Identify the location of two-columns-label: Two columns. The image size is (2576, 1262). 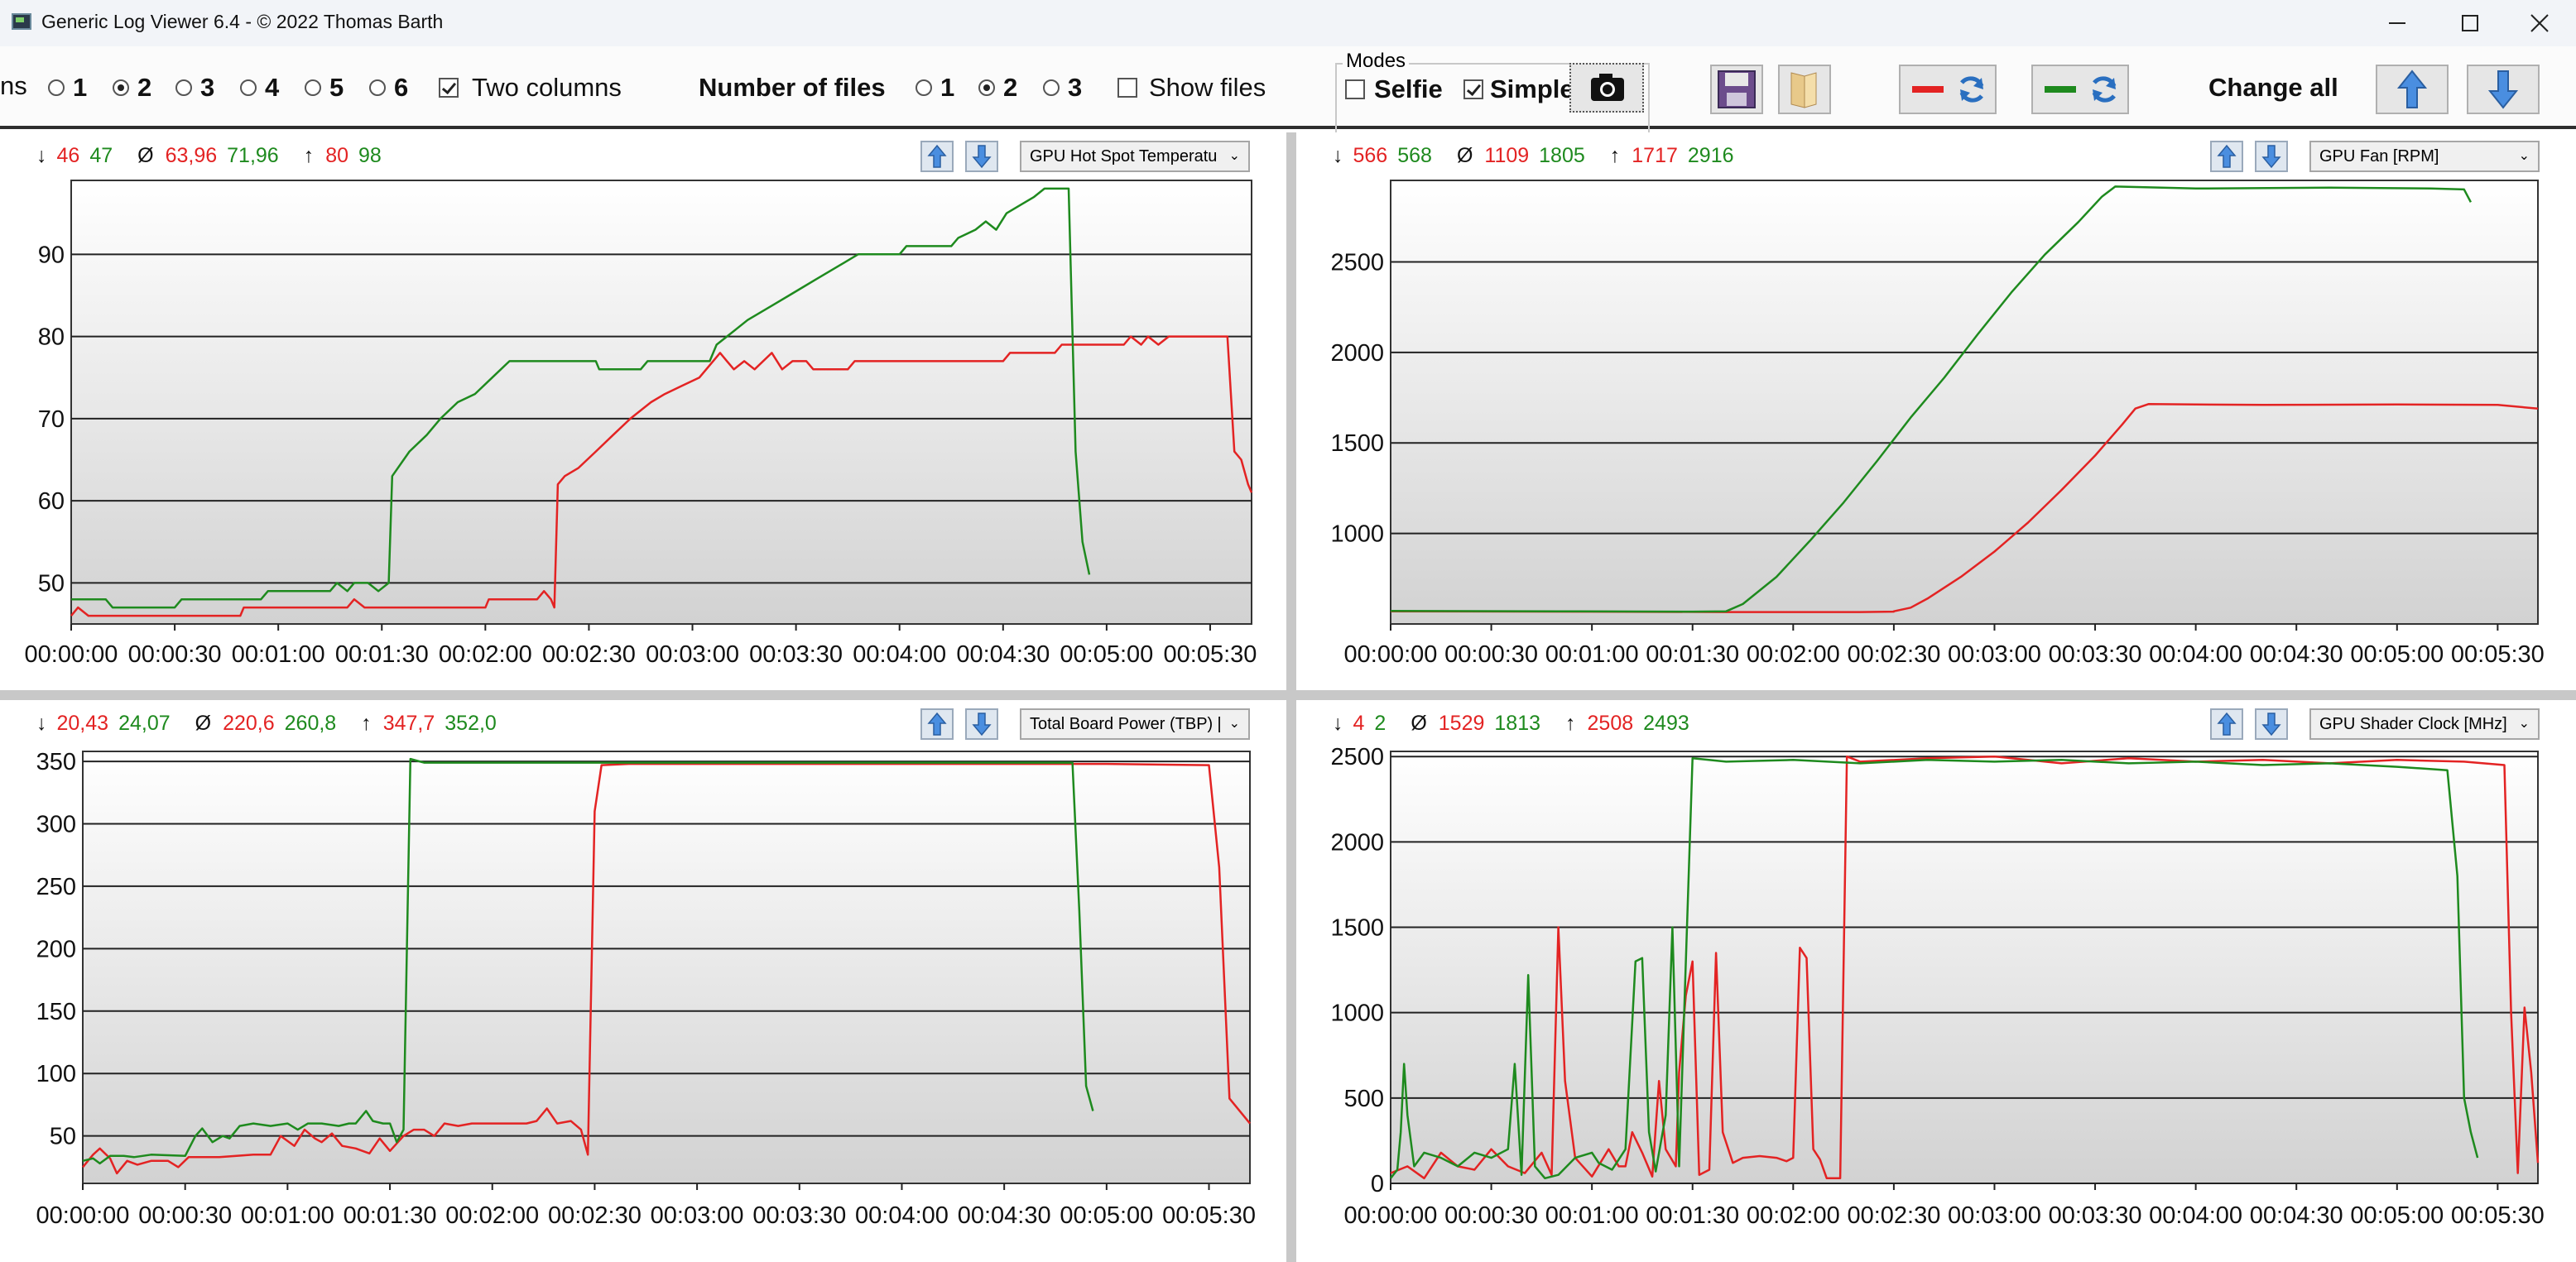
(547, 87).